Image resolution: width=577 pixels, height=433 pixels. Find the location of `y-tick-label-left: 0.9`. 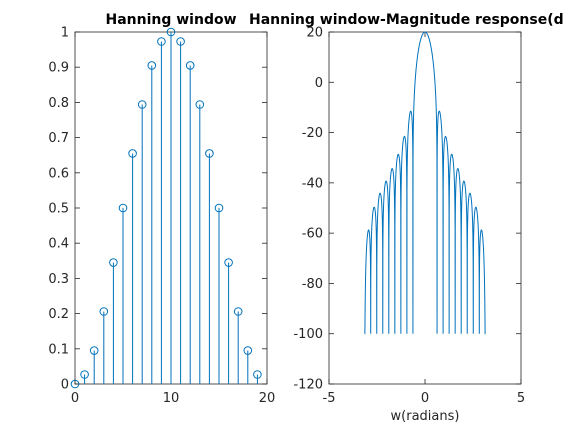

y-tick-label-left: 0.9 is located at coordinates (58, 68).